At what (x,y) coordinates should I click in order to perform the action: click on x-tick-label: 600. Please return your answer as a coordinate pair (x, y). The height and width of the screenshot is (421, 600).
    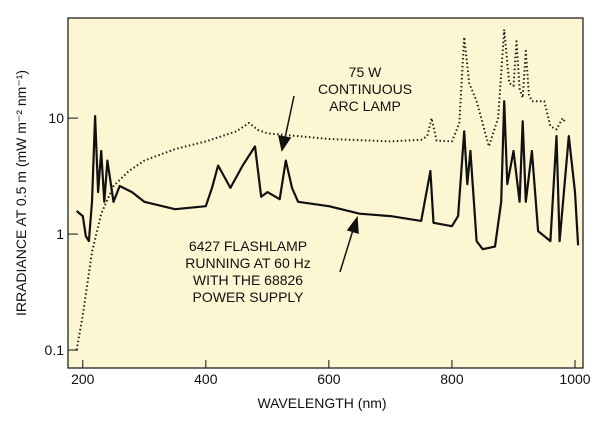
    Looking at the image, I should click on (329, 379).